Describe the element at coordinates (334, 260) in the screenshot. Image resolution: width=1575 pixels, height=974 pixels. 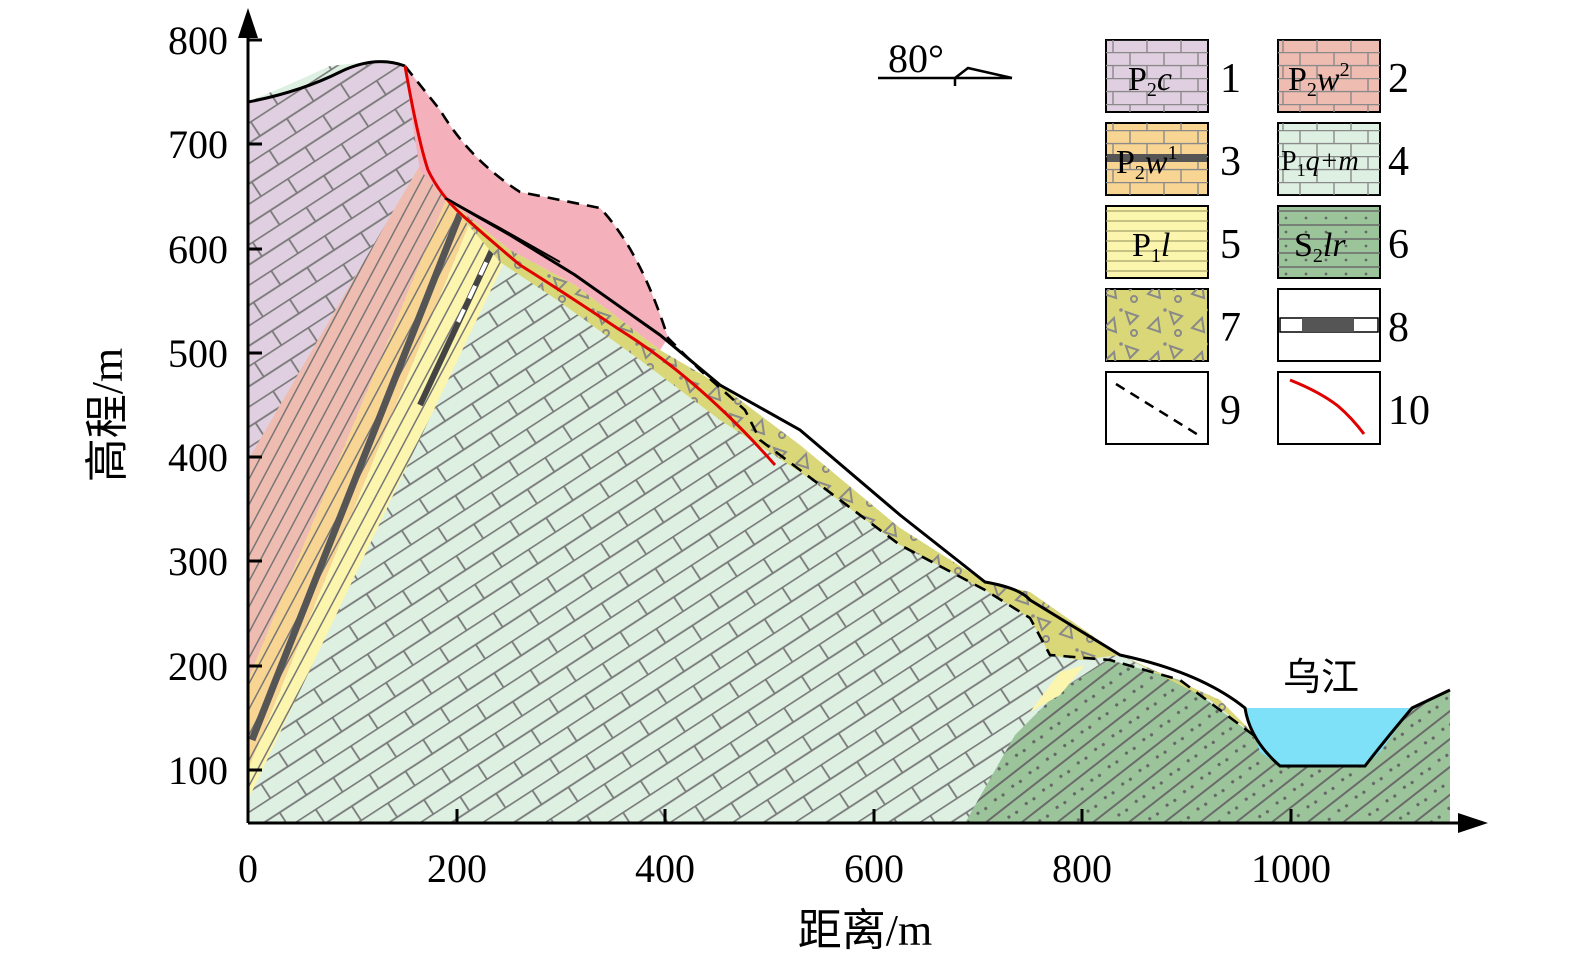
I see `layer-p2c-pattern` at that location.